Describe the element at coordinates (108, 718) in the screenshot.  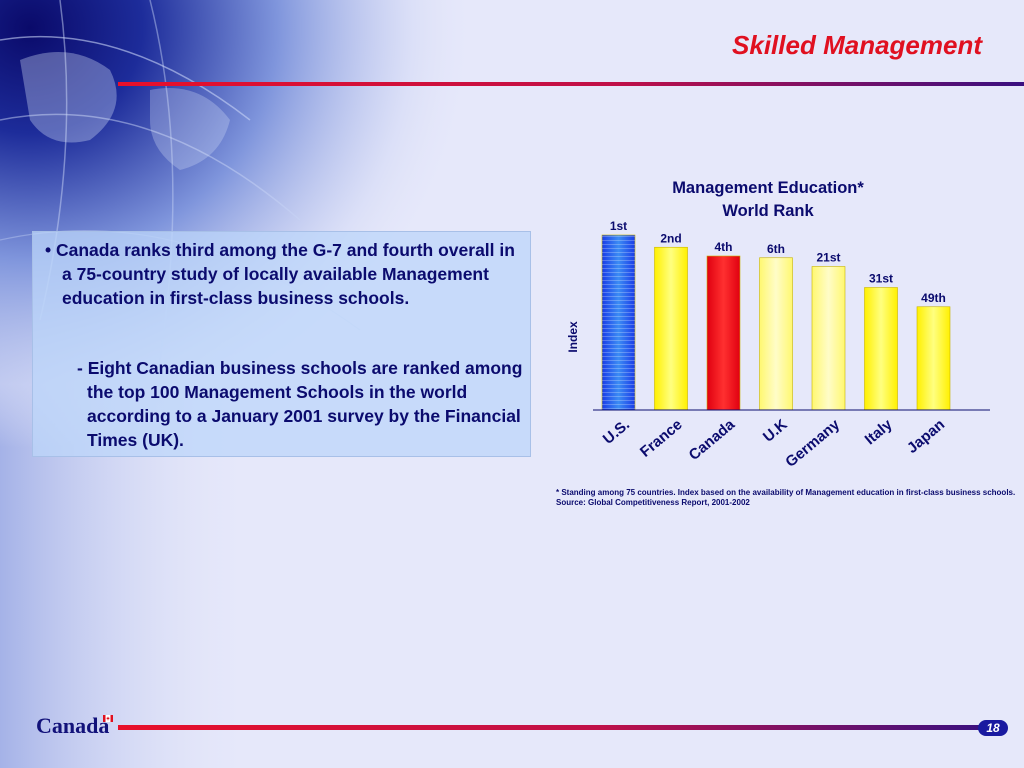
I see `canada-flag-icon` at that location.